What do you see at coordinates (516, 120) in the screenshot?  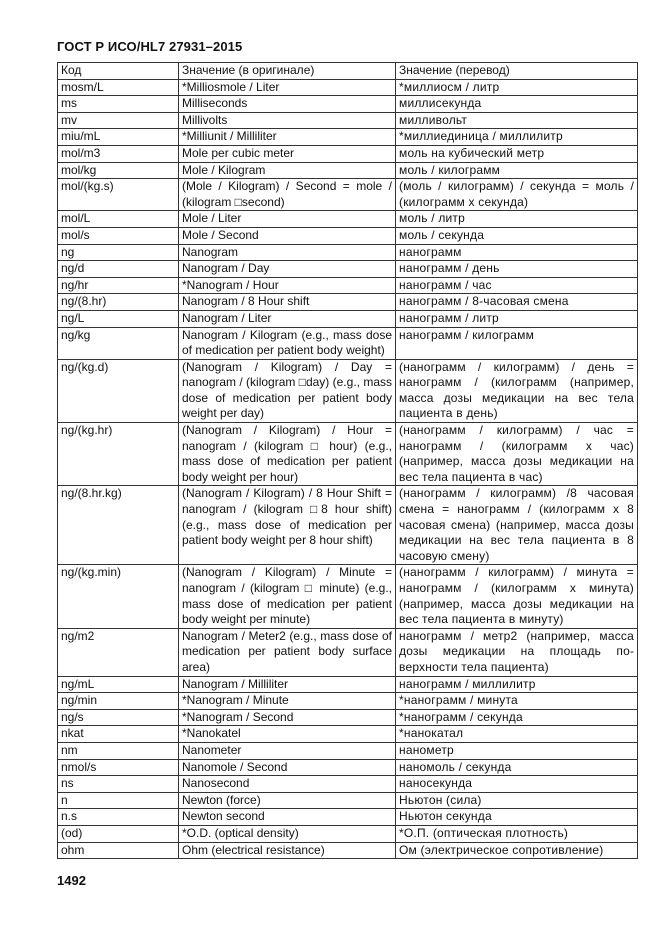 I see `cell-translation: милливольт` at bounding box center [516, 120].